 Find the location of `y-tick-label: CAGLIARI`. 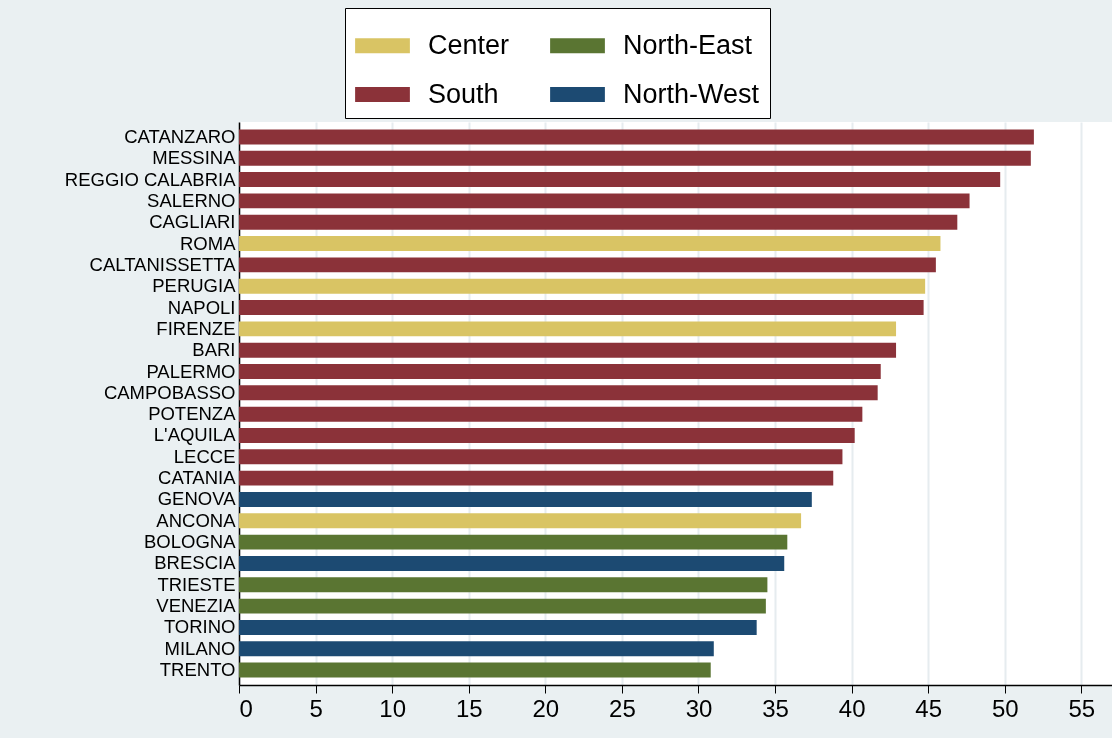

y-tick-label: CAGLIARI is located at coordinates (192, 222).